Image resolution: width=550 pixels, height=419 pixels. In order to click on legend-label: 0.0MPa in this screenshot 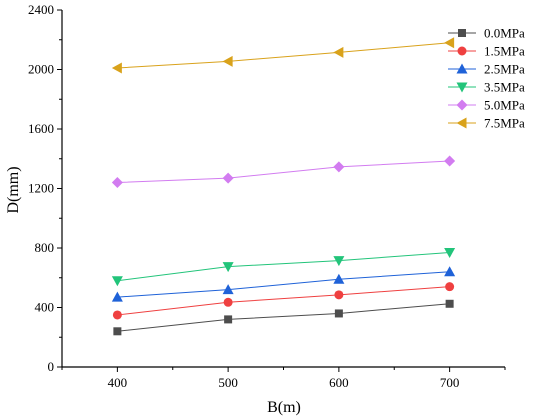, I will do `click(504, 33)`.